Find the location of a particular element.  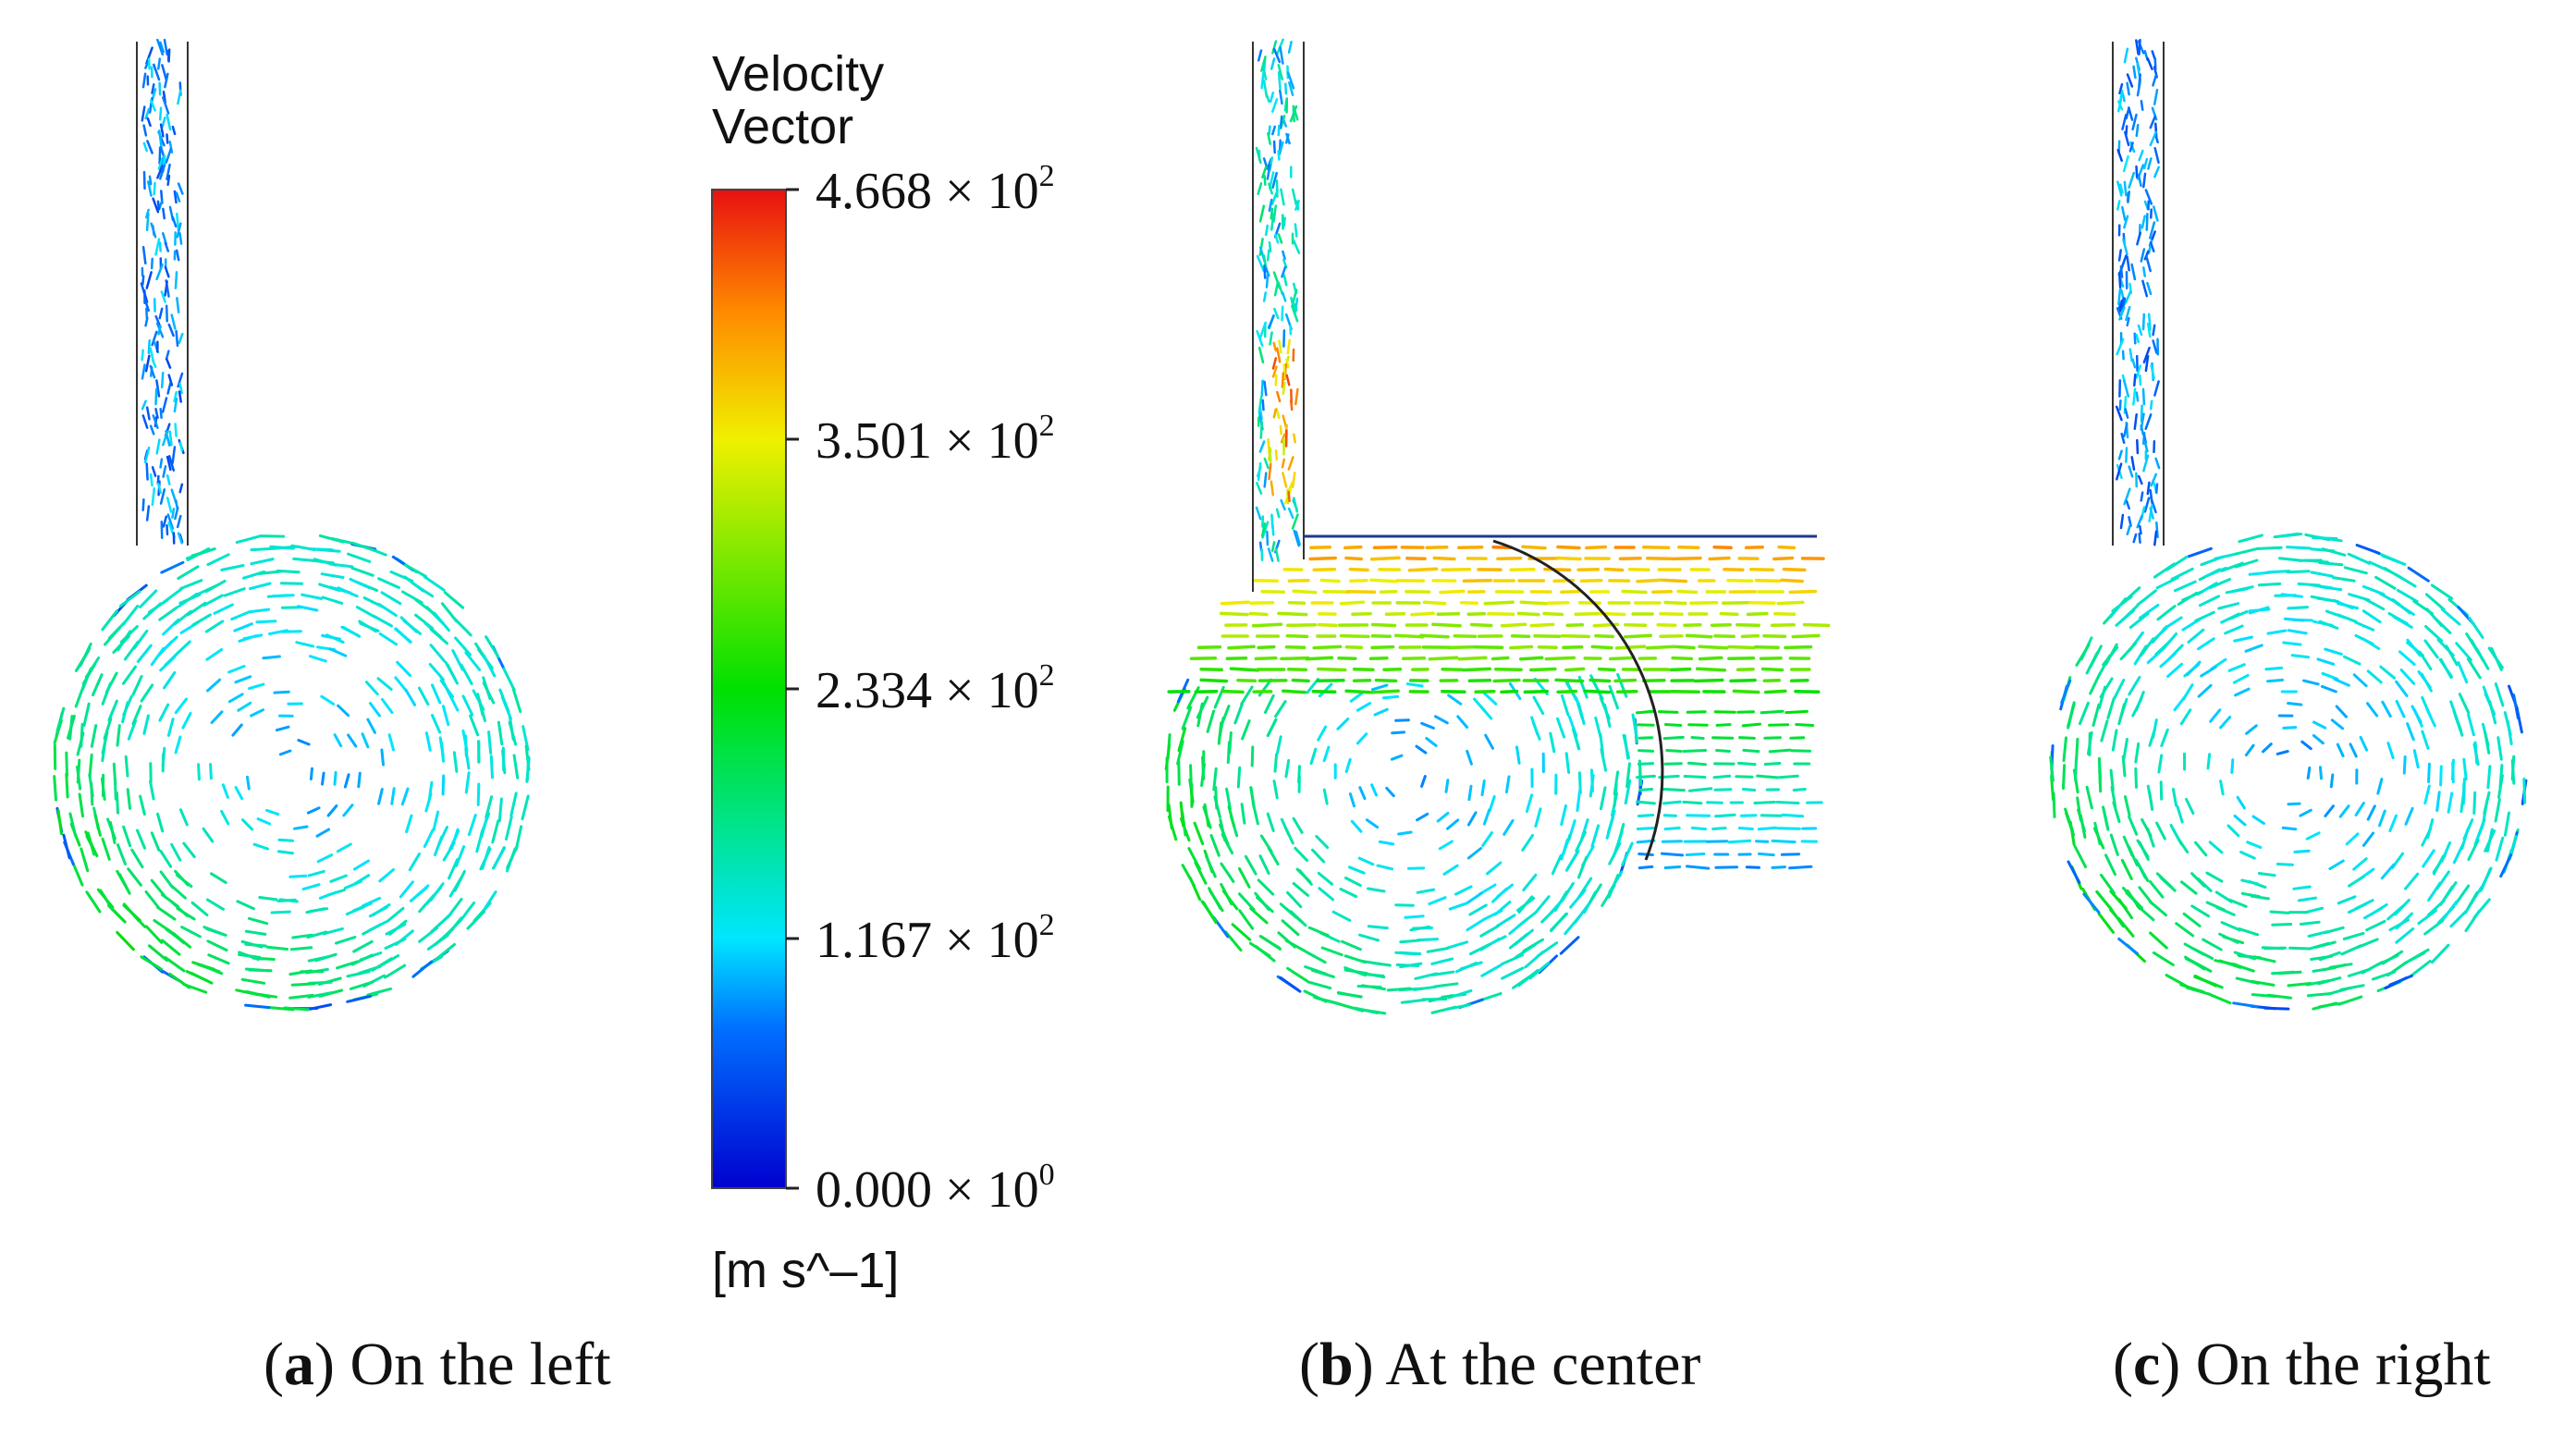

caption-a-letter: a is located at coordinates (299, 1365).